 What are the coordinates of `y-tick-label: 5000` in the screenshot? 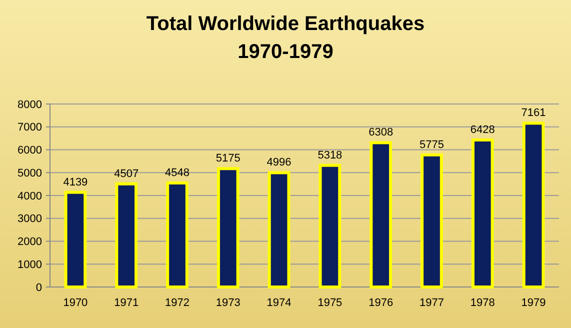 It's located at (30, 173).